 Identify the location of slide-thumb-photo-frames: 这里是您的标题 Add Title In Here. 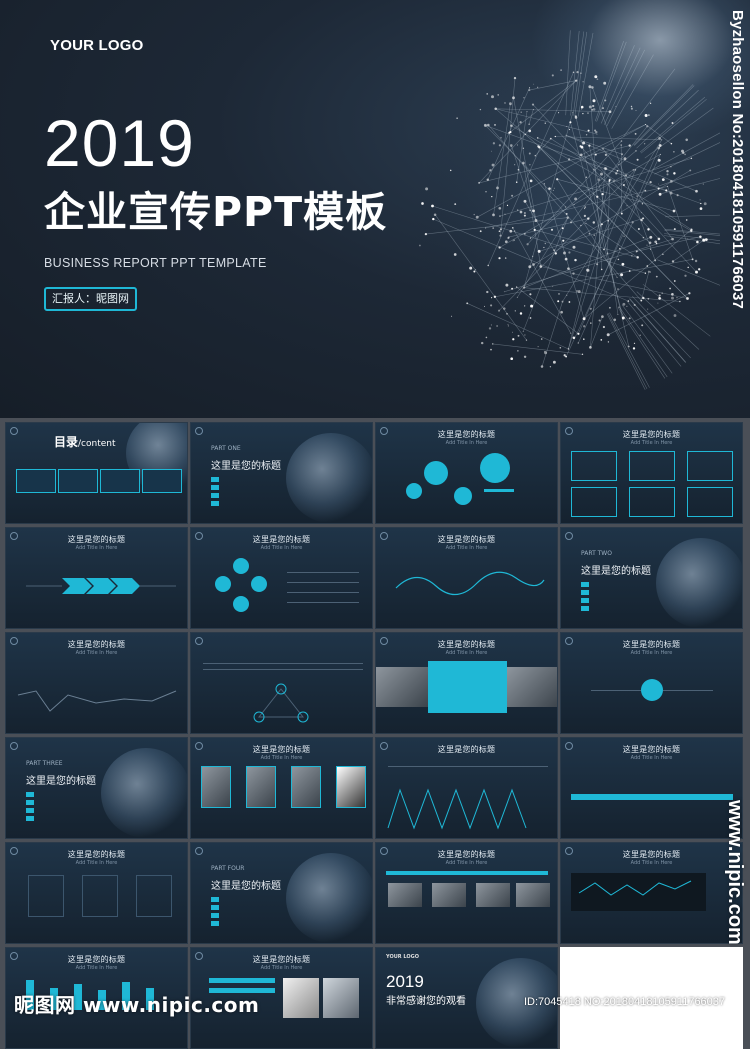
(281, 788).